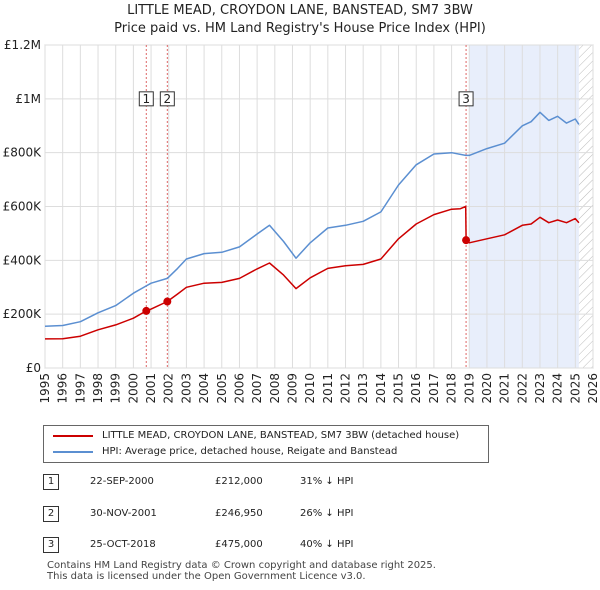 This screenshot has height=590, width=600. What do you see at coordinates (204, 388) in the screenshot?
I see `x-tick-label: 2004` at bounding box center [204, 388].